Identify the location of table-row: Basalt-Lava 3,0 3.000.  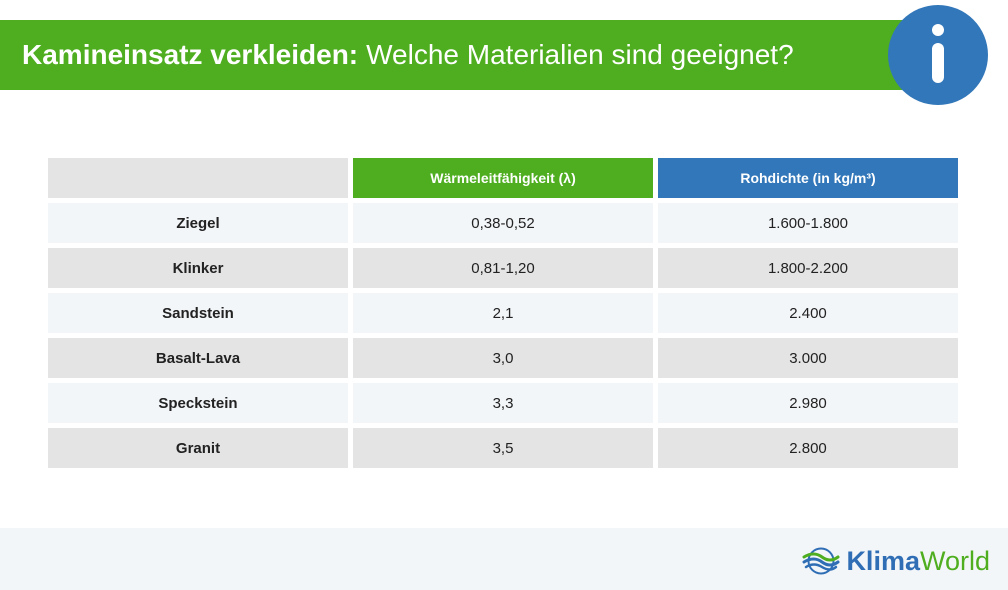
(503, 358).